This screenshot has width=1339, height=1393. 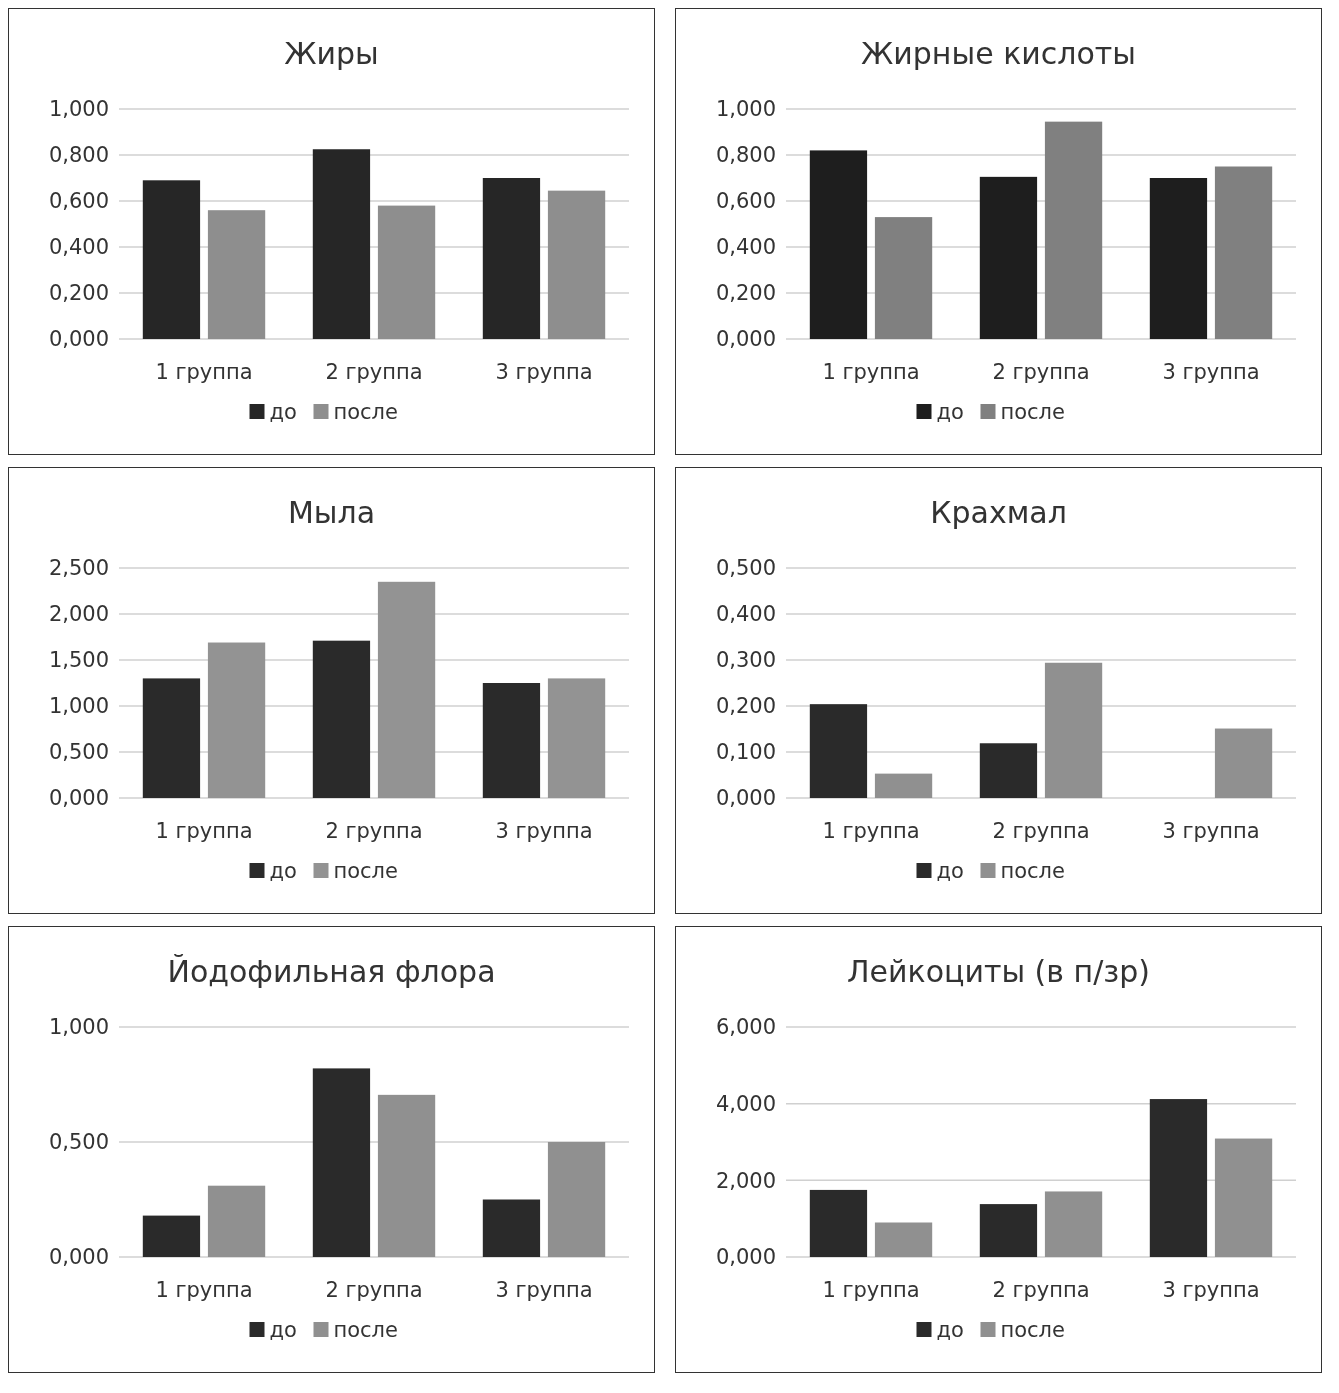 I want to click on chart-title: Жиры, so click(x=331, y=53).